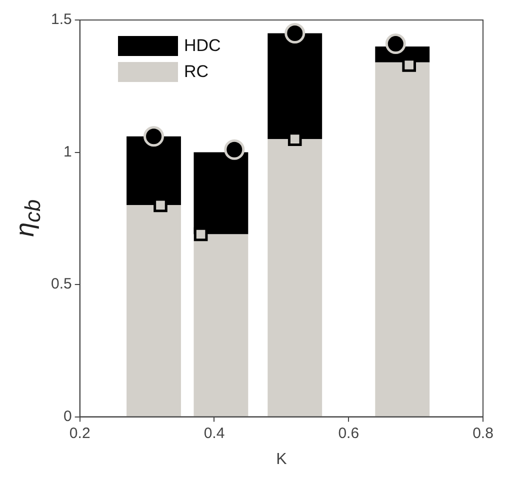 Image resolution: width=506 pixels, height=481 pixels. Describe the element at coordinates (282, 459) in the screenshot. I see `x-axis-title: K` at that location.